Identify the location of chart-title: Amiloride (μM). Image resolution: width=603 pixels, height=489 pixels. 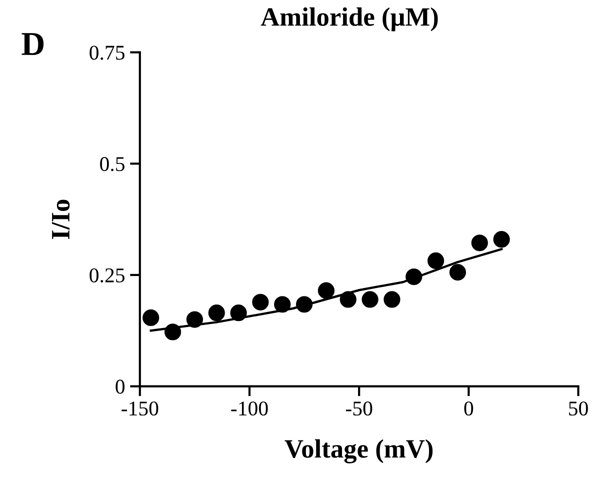
(349, 19).